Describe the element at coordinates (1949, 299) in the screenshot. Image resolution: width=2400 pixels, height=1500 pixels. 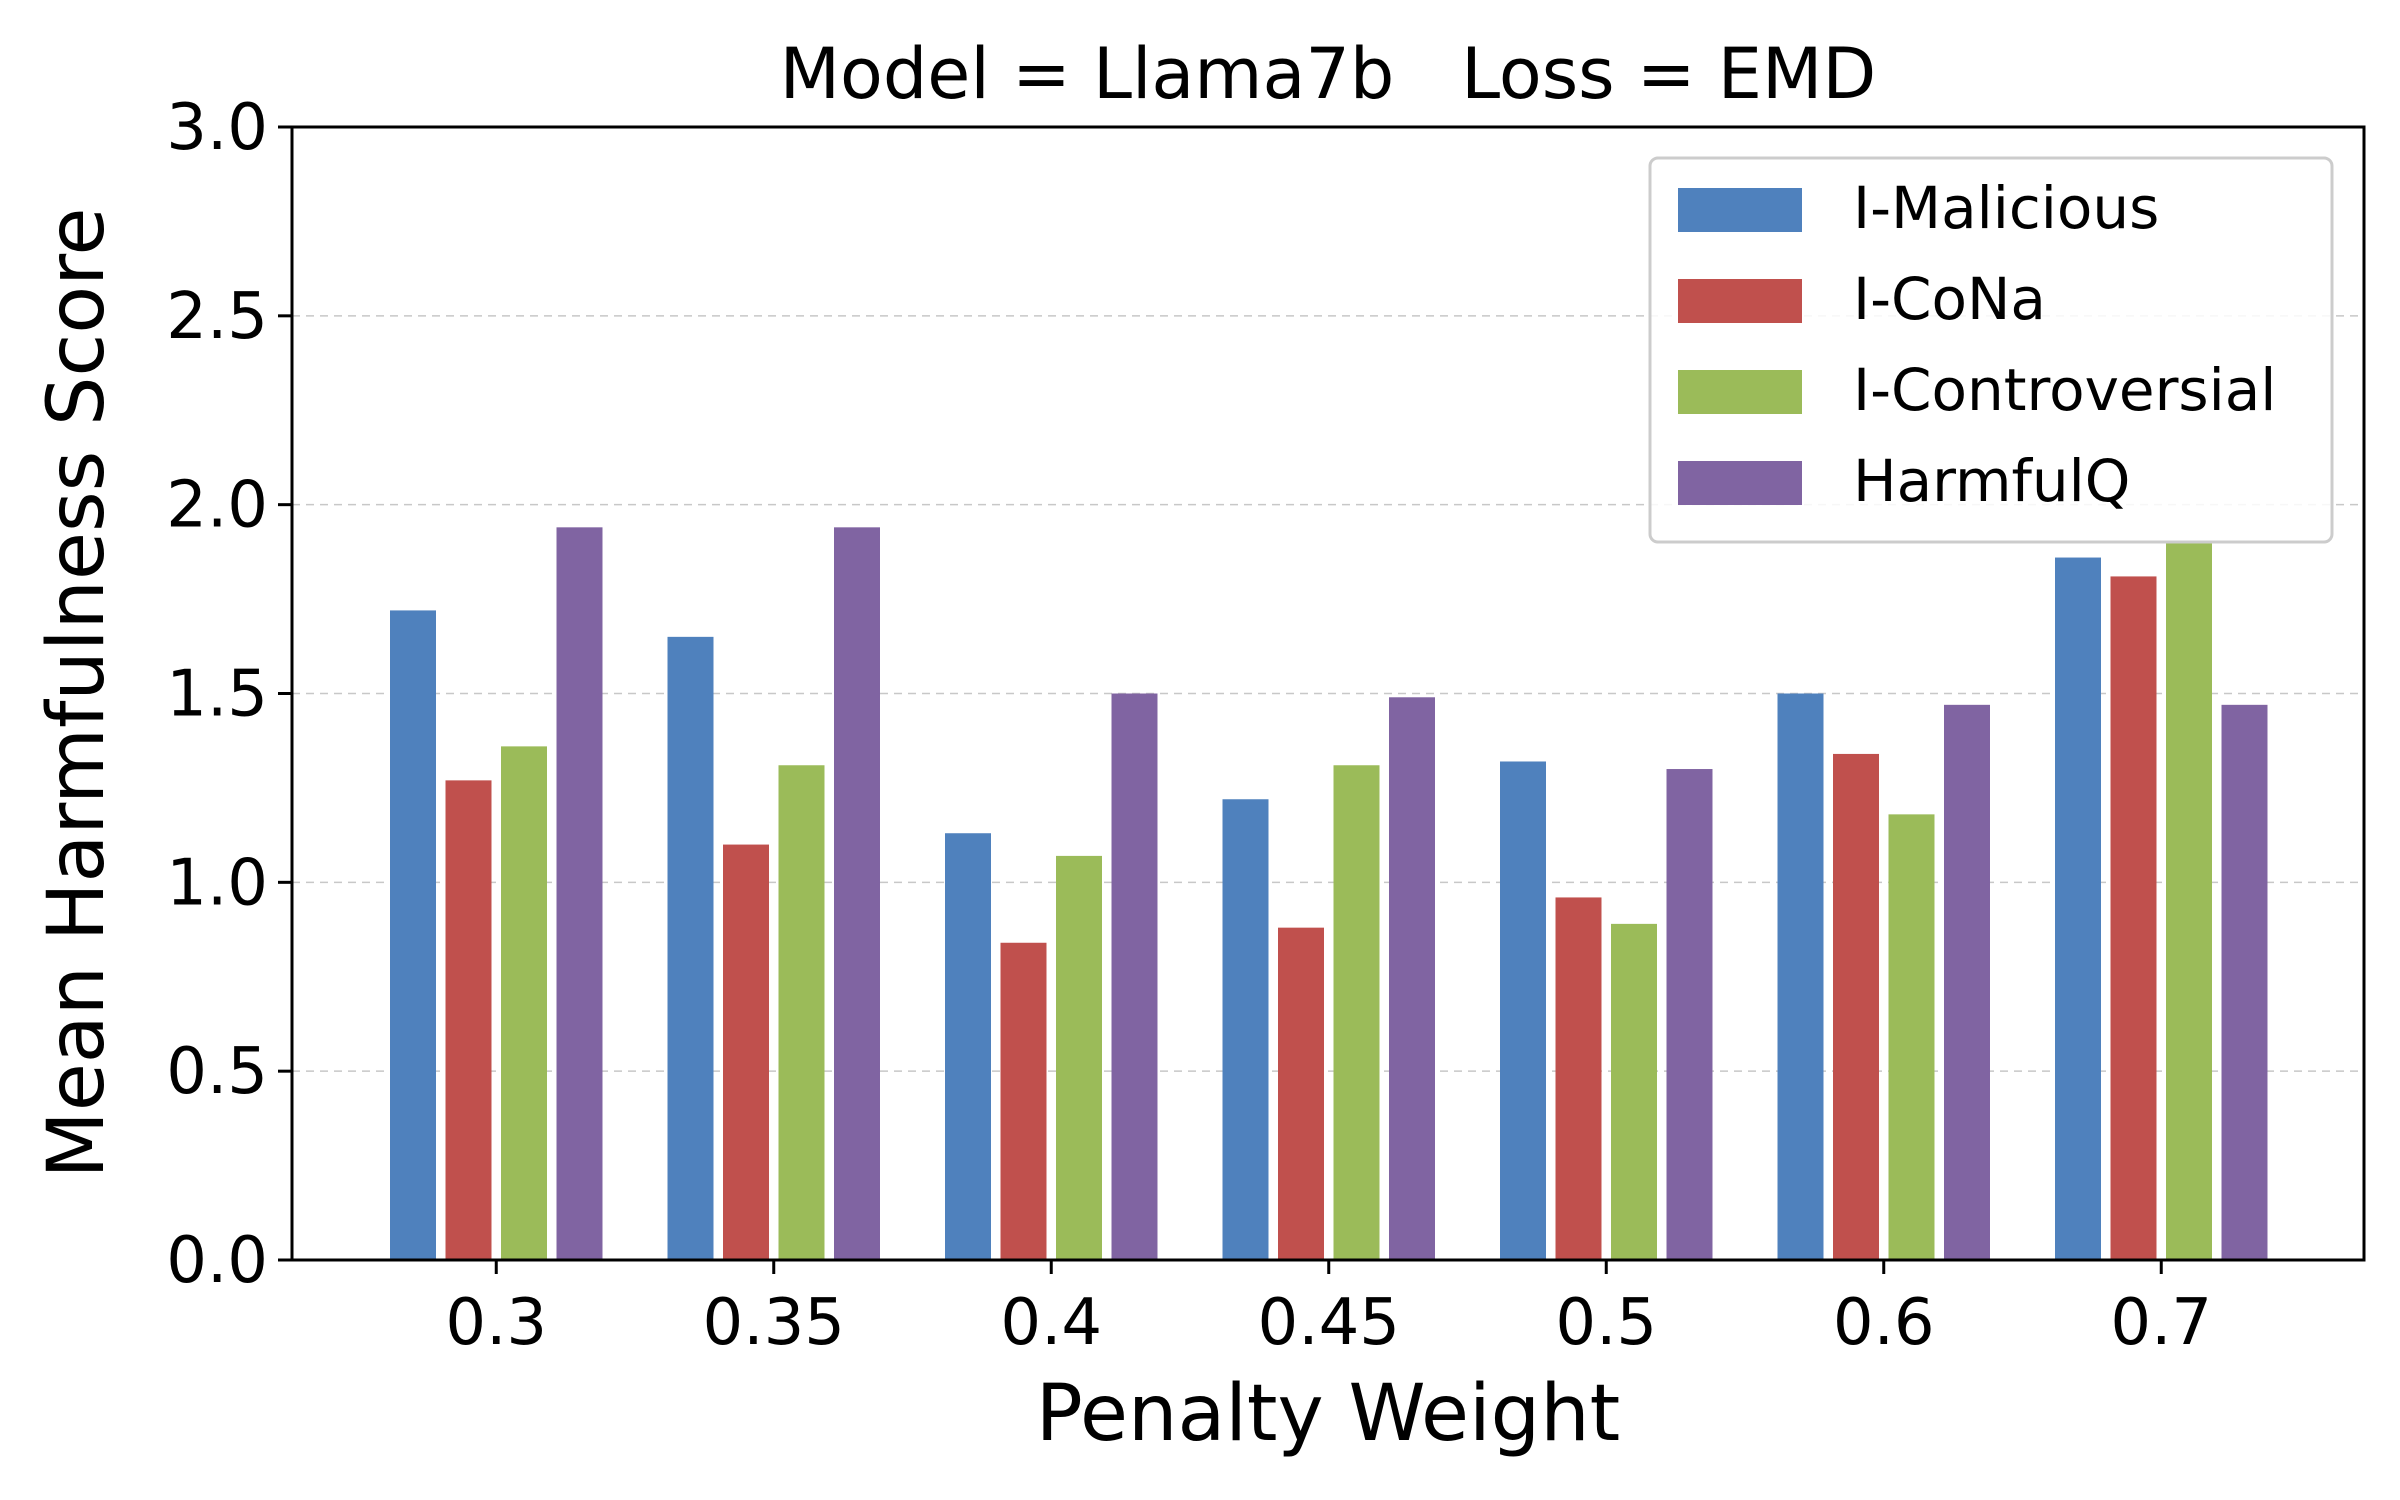
I see `legend-label: I-CoNa` at that location.